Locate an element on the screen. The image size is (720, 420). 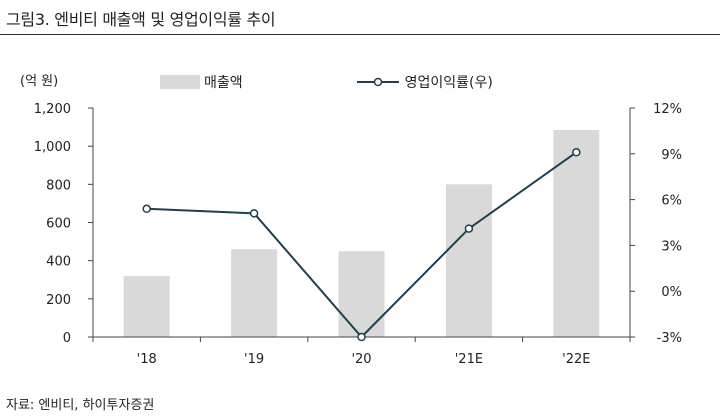
left-tick-label: 1,200 is located at coordinates (52, 109).